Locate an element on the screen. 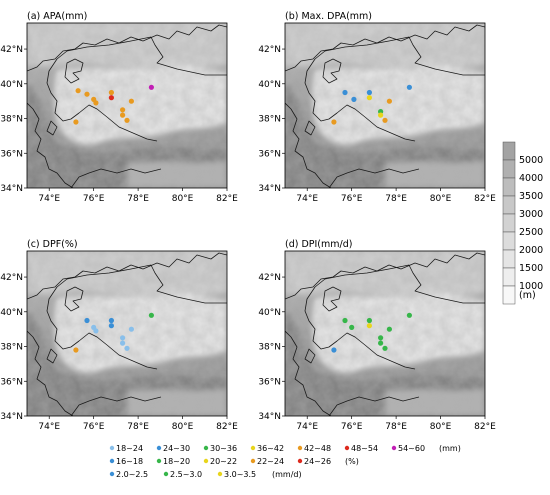 This screenshot has height=495, width=550. colorbar-label: 1000 is located at coordinates (531, 286).